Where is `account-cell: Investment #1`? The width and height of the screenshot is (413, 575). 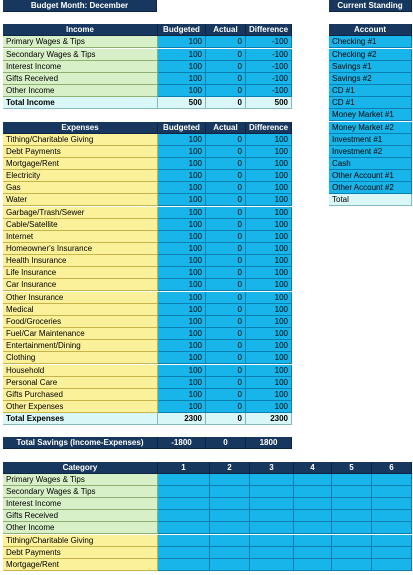 account-cell: Investment #1 is located at coordinates (370, 139).